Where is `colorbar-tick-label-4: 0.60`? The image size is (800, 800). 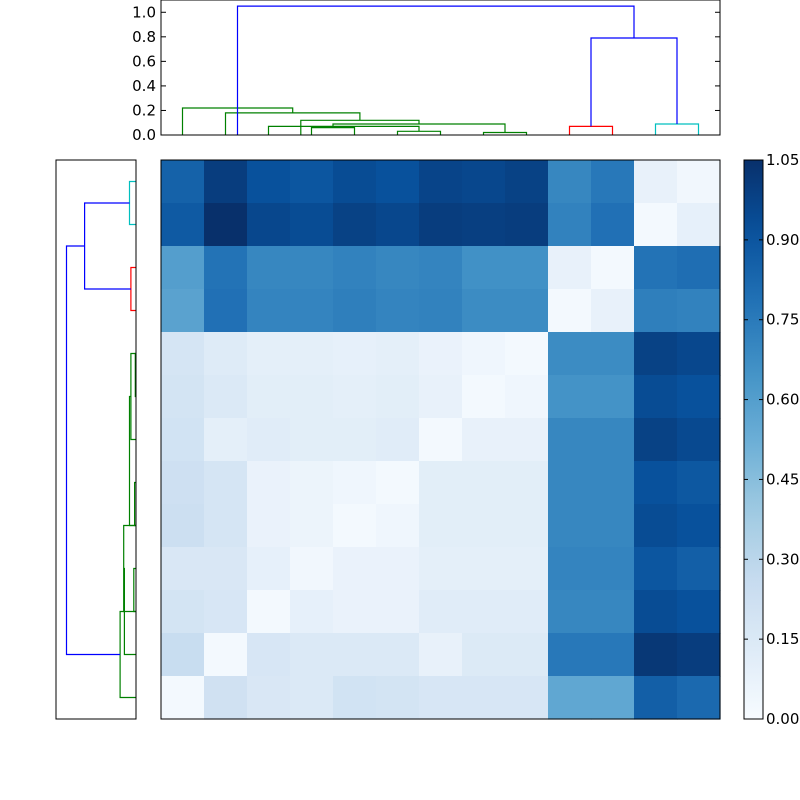 colorbar-tick-label-4: 0.60 is located at coordinates (782, 400).